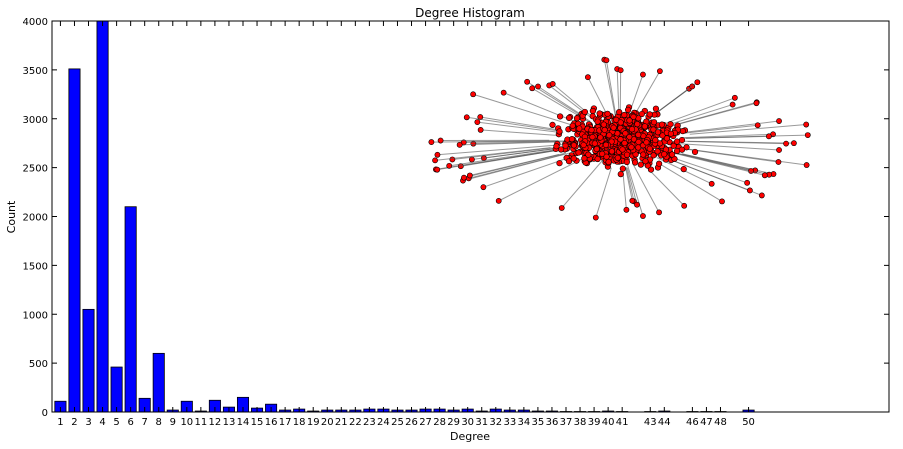  I want to click on x-tick-label: 20, so click(327, 422).